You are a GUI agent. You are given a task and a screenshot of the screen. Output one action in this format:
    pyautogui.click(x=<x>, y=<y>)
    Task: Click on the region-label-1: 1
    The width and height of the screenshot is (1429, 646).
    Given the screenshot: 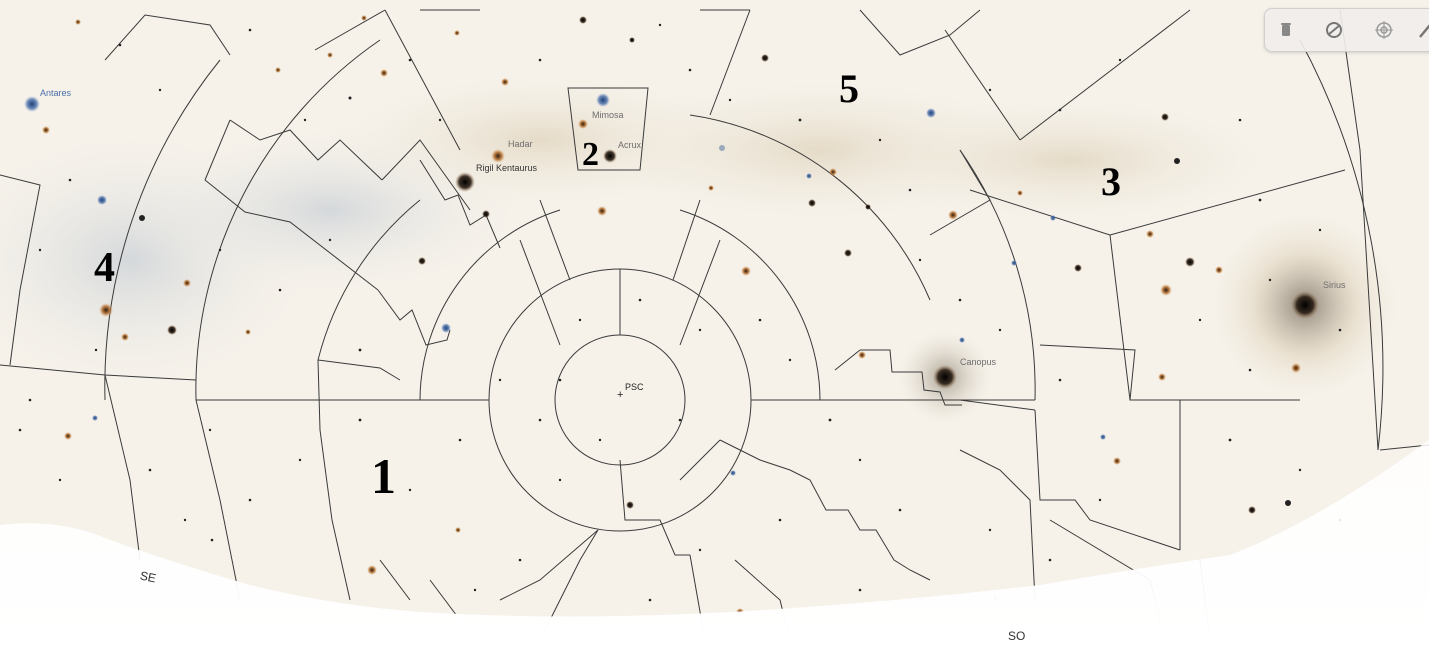 What is the action you would take?
    pyautogui.click(x=383, y=476)
    